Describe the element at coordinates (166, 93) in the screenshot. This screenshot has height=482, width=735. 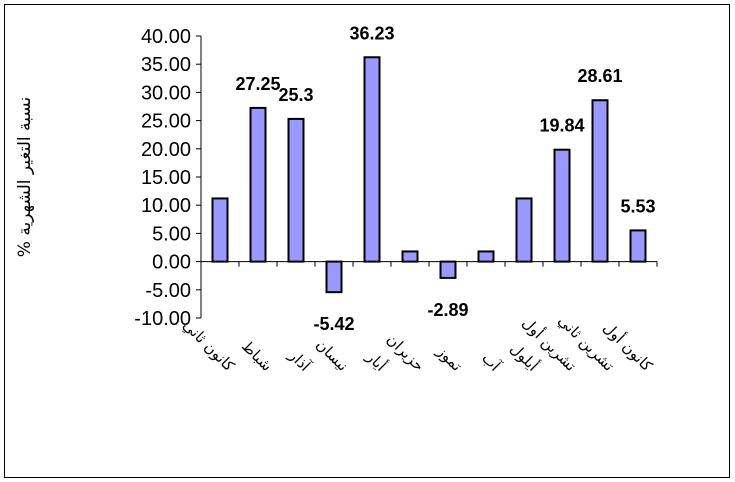
I see `y-tick-label: 30.00` at that location.